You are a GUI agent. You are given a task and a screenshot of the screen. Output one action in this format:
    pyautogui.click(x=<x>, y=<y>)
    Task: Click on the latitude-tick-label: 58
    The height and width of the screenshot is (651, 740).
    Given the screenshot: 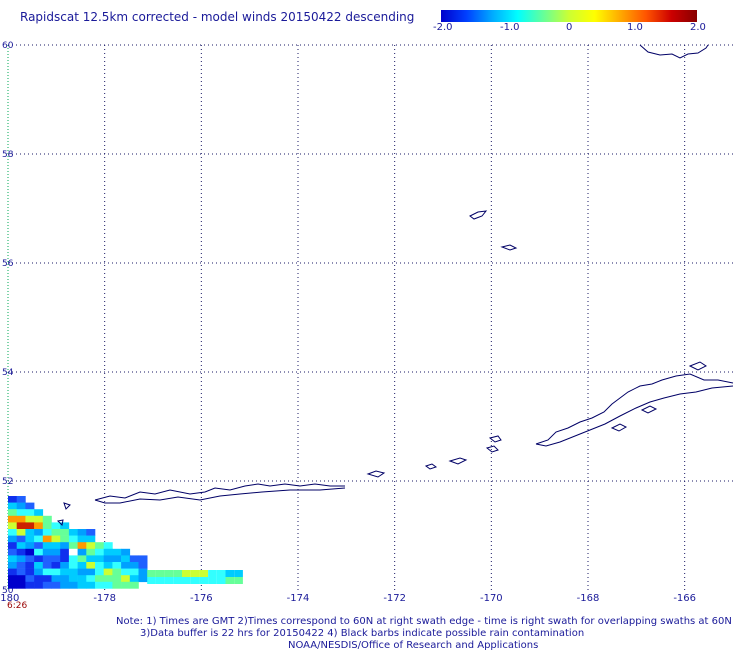 What is the action you would take?
    pyautogui.click(x=8, y=155)
    